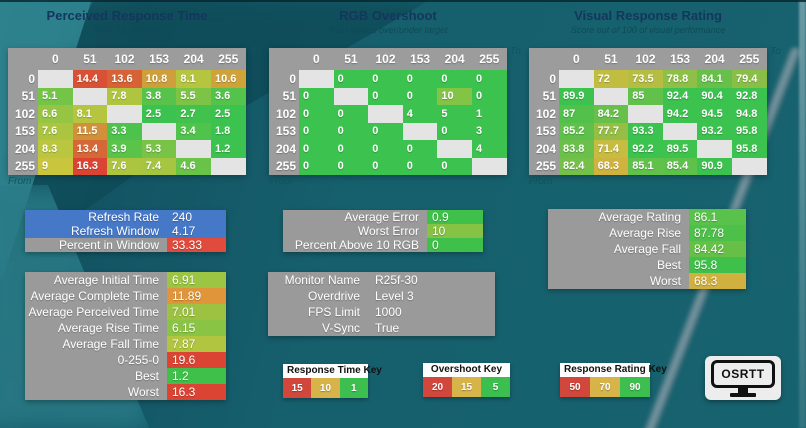 Image resolution: width=806 pixels, height=428 pixels. Describe the element at coordinates (489, 131) in the screenshot. I see `heatmap-cell: 3` at that location.